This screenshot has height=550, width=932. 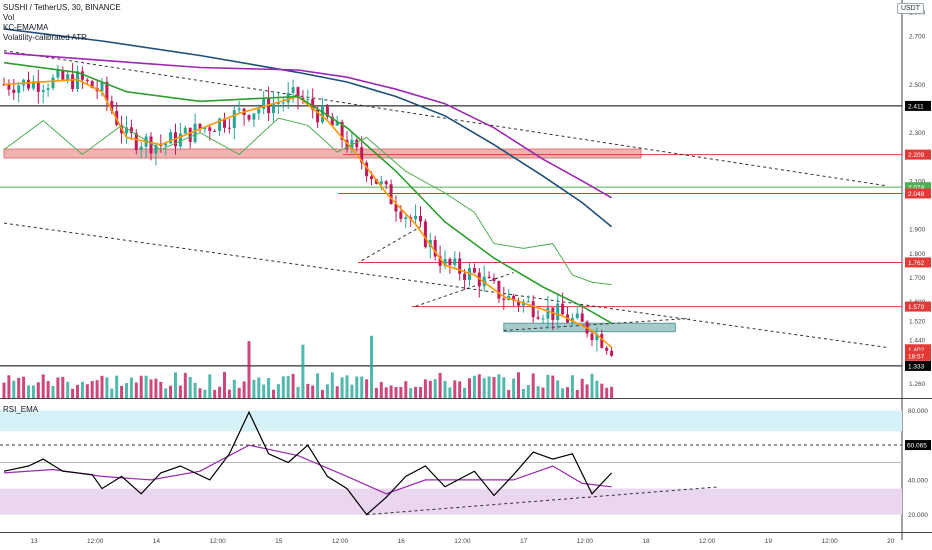 What do you see at coordinates (916, 188) in the screenshot?
I see `price-label: 2.074` at bounding box center [916, 188].